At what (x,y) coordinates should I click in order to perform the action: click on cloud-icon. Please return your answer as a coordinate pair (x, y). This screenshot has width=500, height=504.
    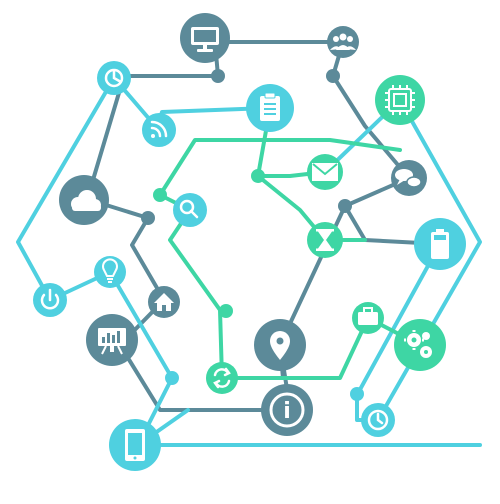
    Looking at the image, I should click on (86, 200).